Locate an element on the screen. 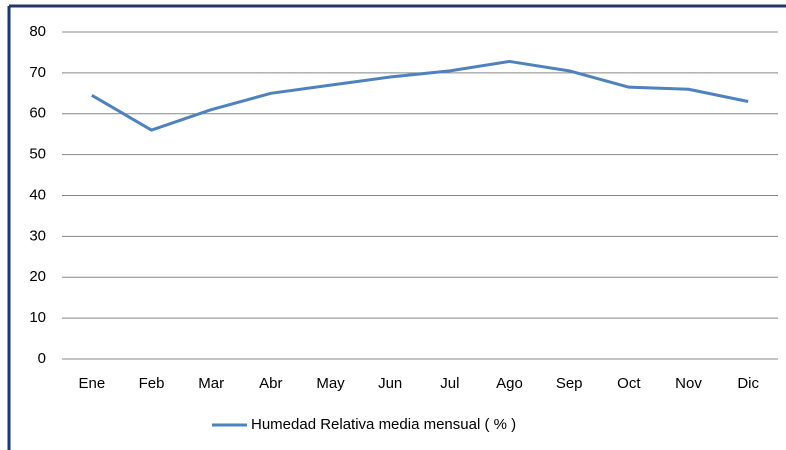 This screenshot has height=450, width=786. y-tick-label: 50 is located at coordinates (37, 154).